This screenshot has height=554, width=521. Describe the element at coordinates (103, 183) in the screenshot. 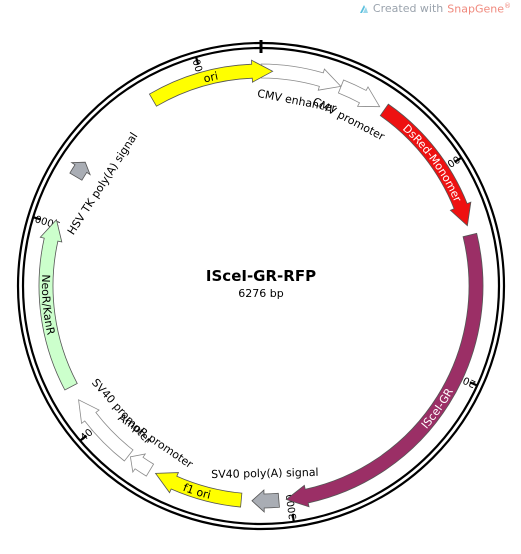

I see `feature-label-hsv-polya: HSV TK poly(A) signal` at that location.